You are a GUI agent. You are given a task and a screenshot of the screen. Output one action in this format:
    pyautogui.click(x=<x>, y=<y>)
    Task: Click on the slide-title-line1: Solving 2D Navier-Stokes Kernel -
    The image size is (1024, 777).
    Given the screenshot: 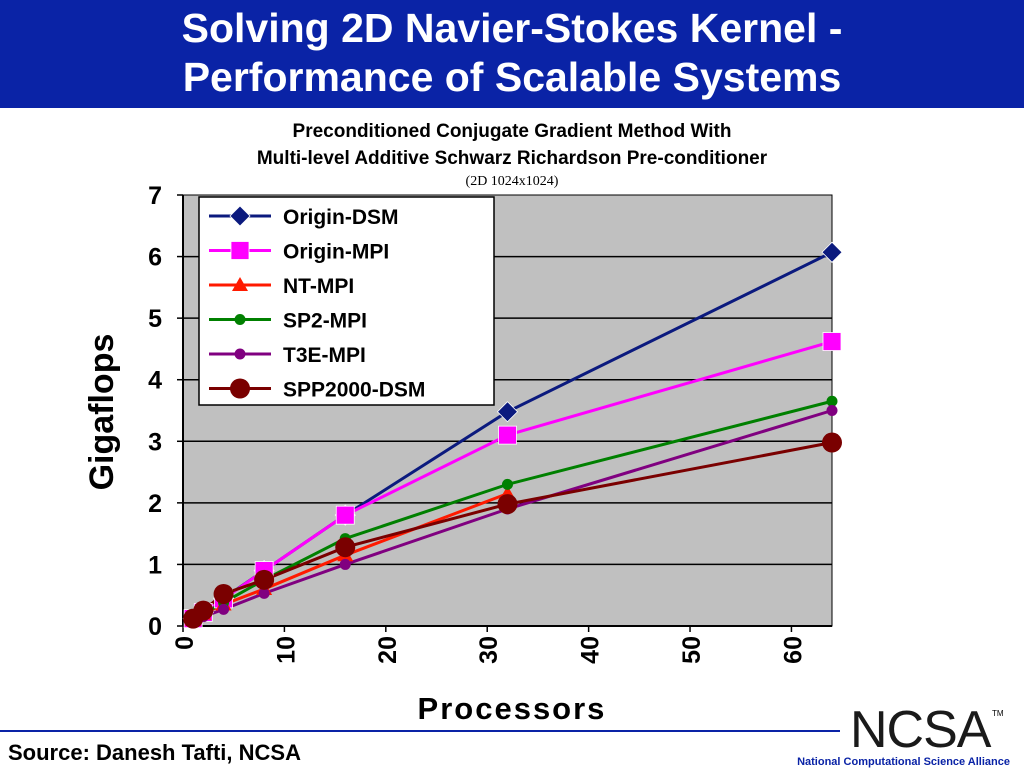 What is the action you would take?
    pyautogui.click(x=512, y=28)
    